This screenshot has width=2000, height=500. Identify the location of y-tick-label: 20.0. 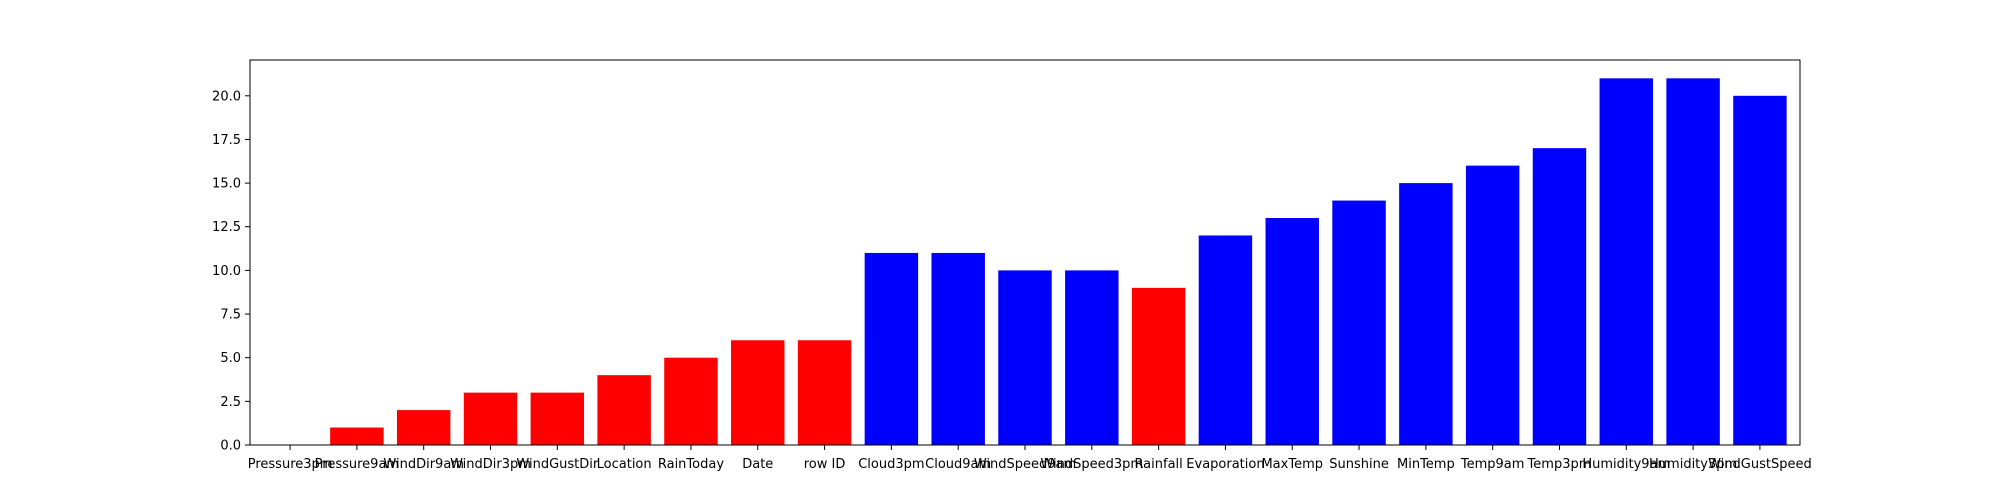
(226, 96).